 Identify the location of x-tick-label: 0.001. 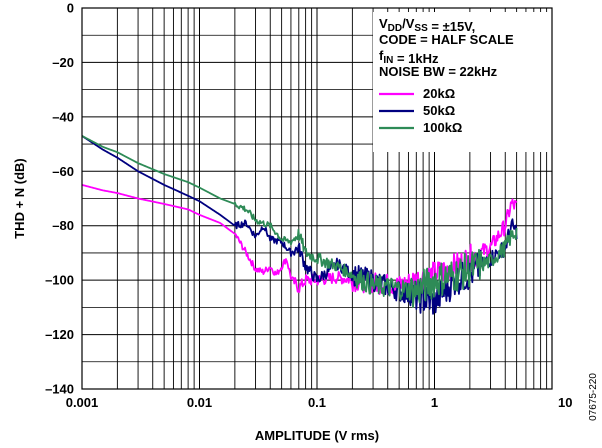
(82, 402).